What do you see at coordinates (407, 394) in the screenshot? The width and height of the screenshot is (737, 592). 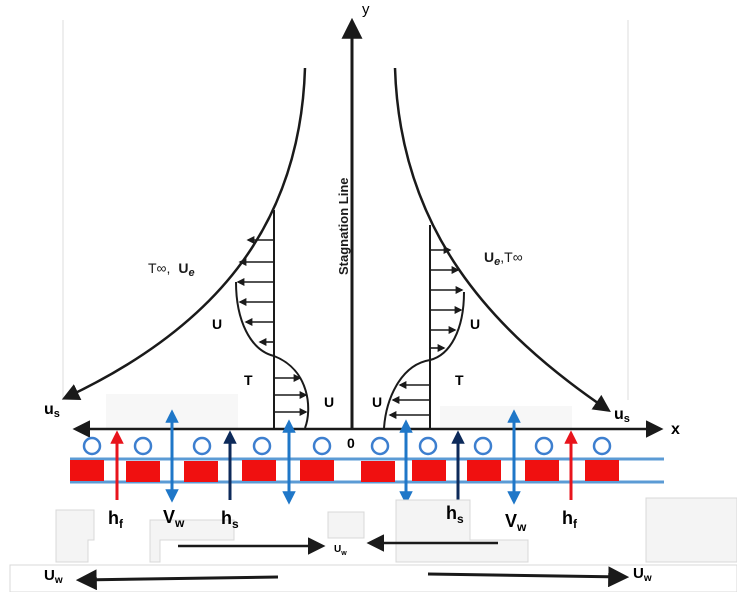 I see `right-temperature-profile` at bounding box center [407, 394].